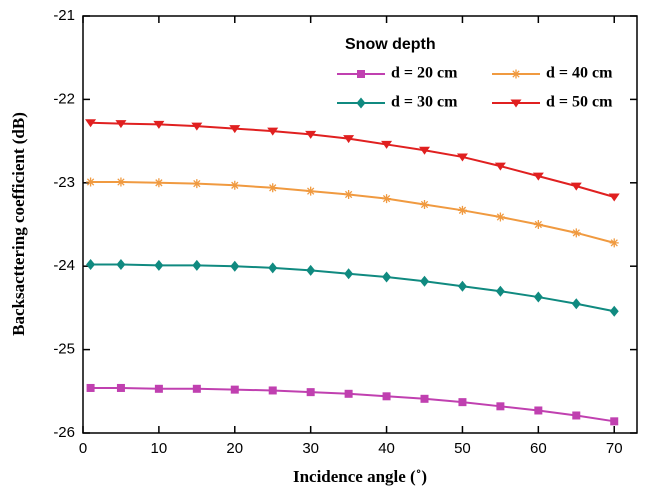  What do you see at coordinates (424, 73) in the screenshot?
I see `legend-label: d = 20 cm` at bounding box center [424, 73].